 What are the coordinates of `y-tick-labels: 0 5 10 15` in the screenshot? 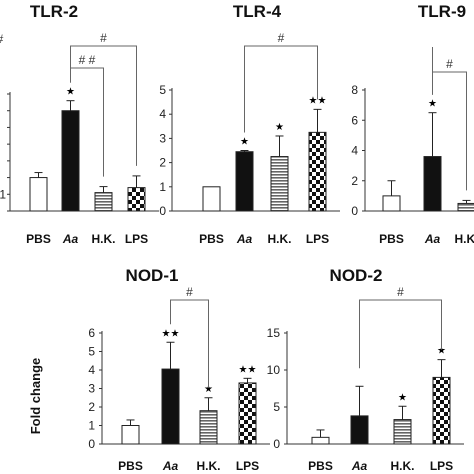 It's located at (274, 388).